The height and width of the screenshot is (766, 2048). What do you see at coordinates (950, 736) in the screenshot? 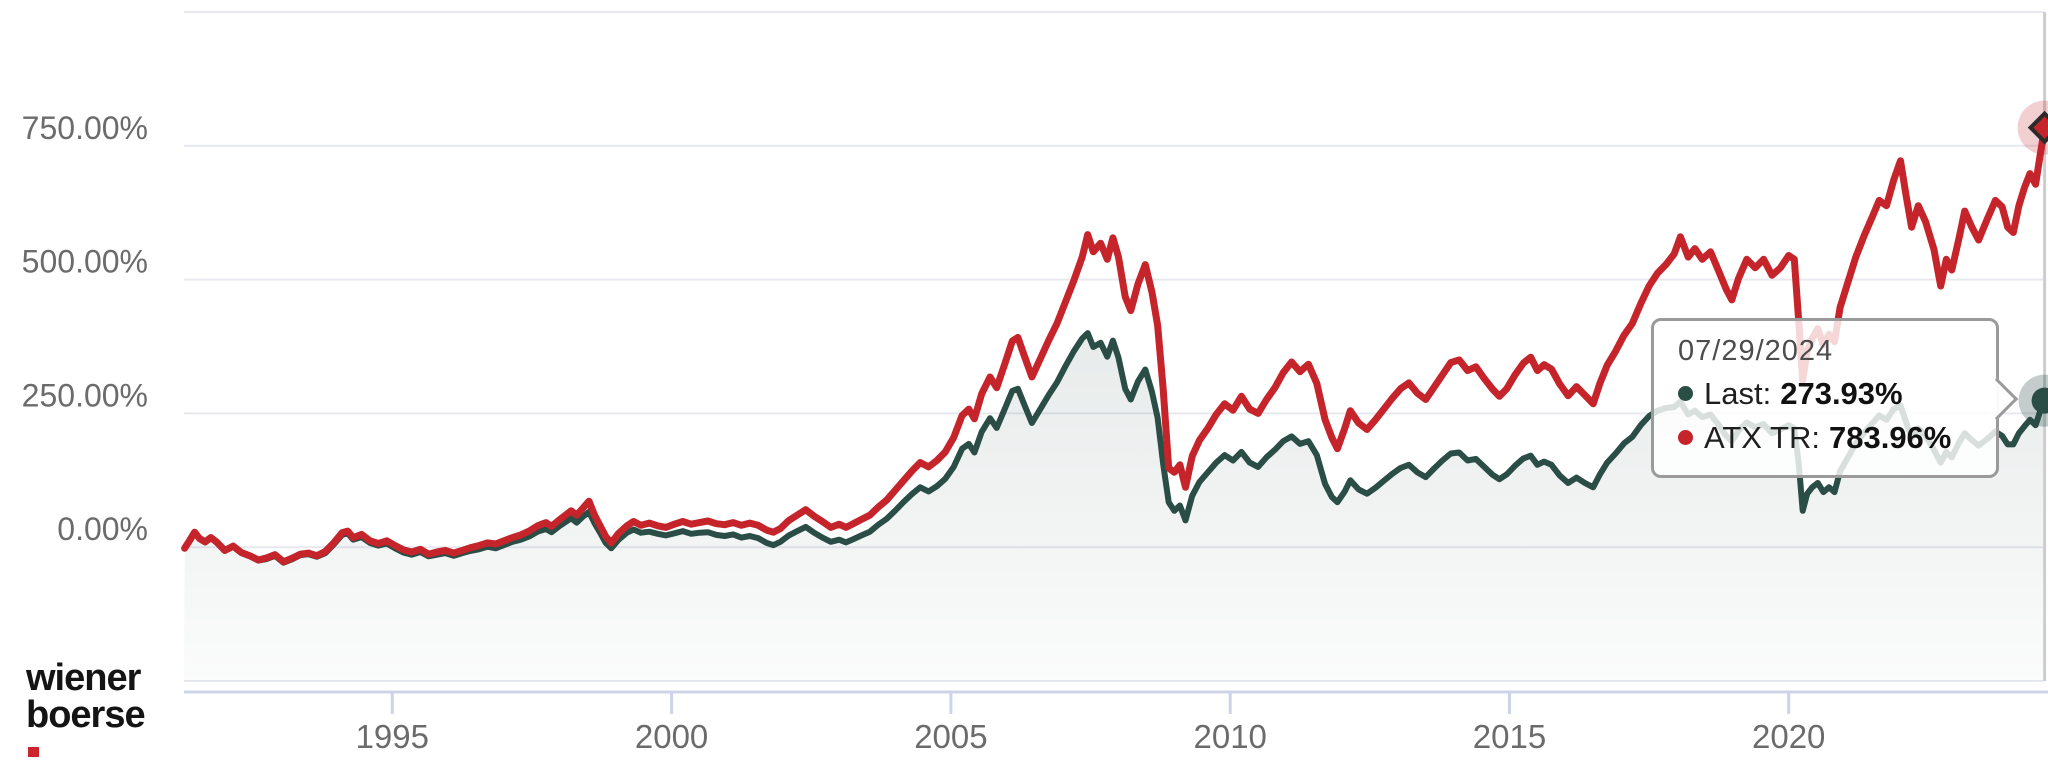
I see `x-axis-label: 2005` at bounding box center [950, 736].